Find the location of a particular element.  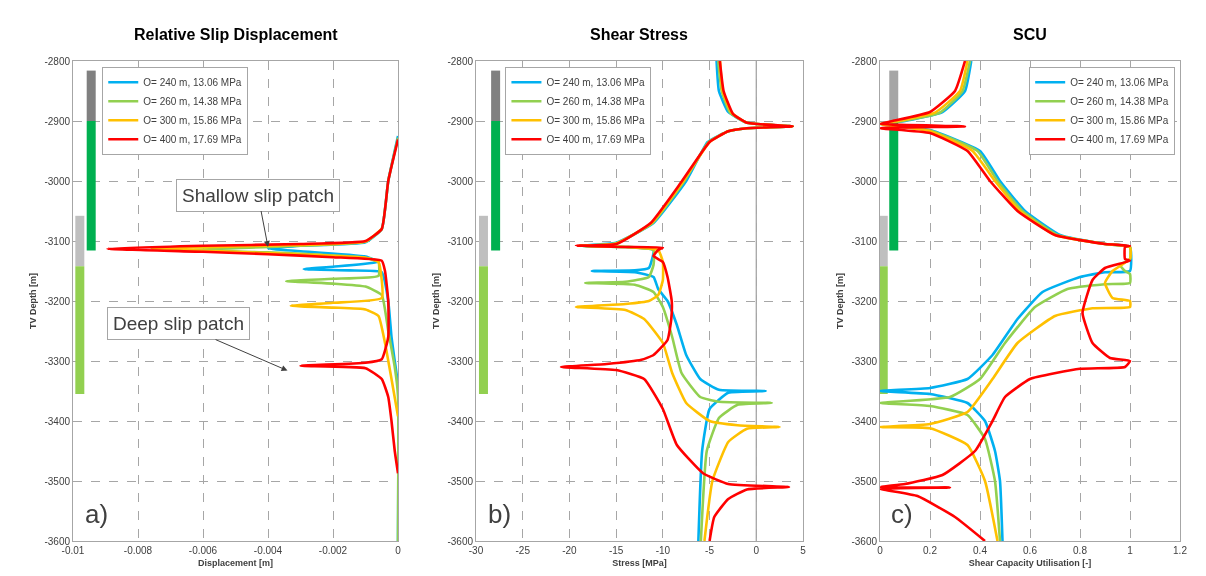

x-tick-label: -0.002 is located at coordinates (333, 550).